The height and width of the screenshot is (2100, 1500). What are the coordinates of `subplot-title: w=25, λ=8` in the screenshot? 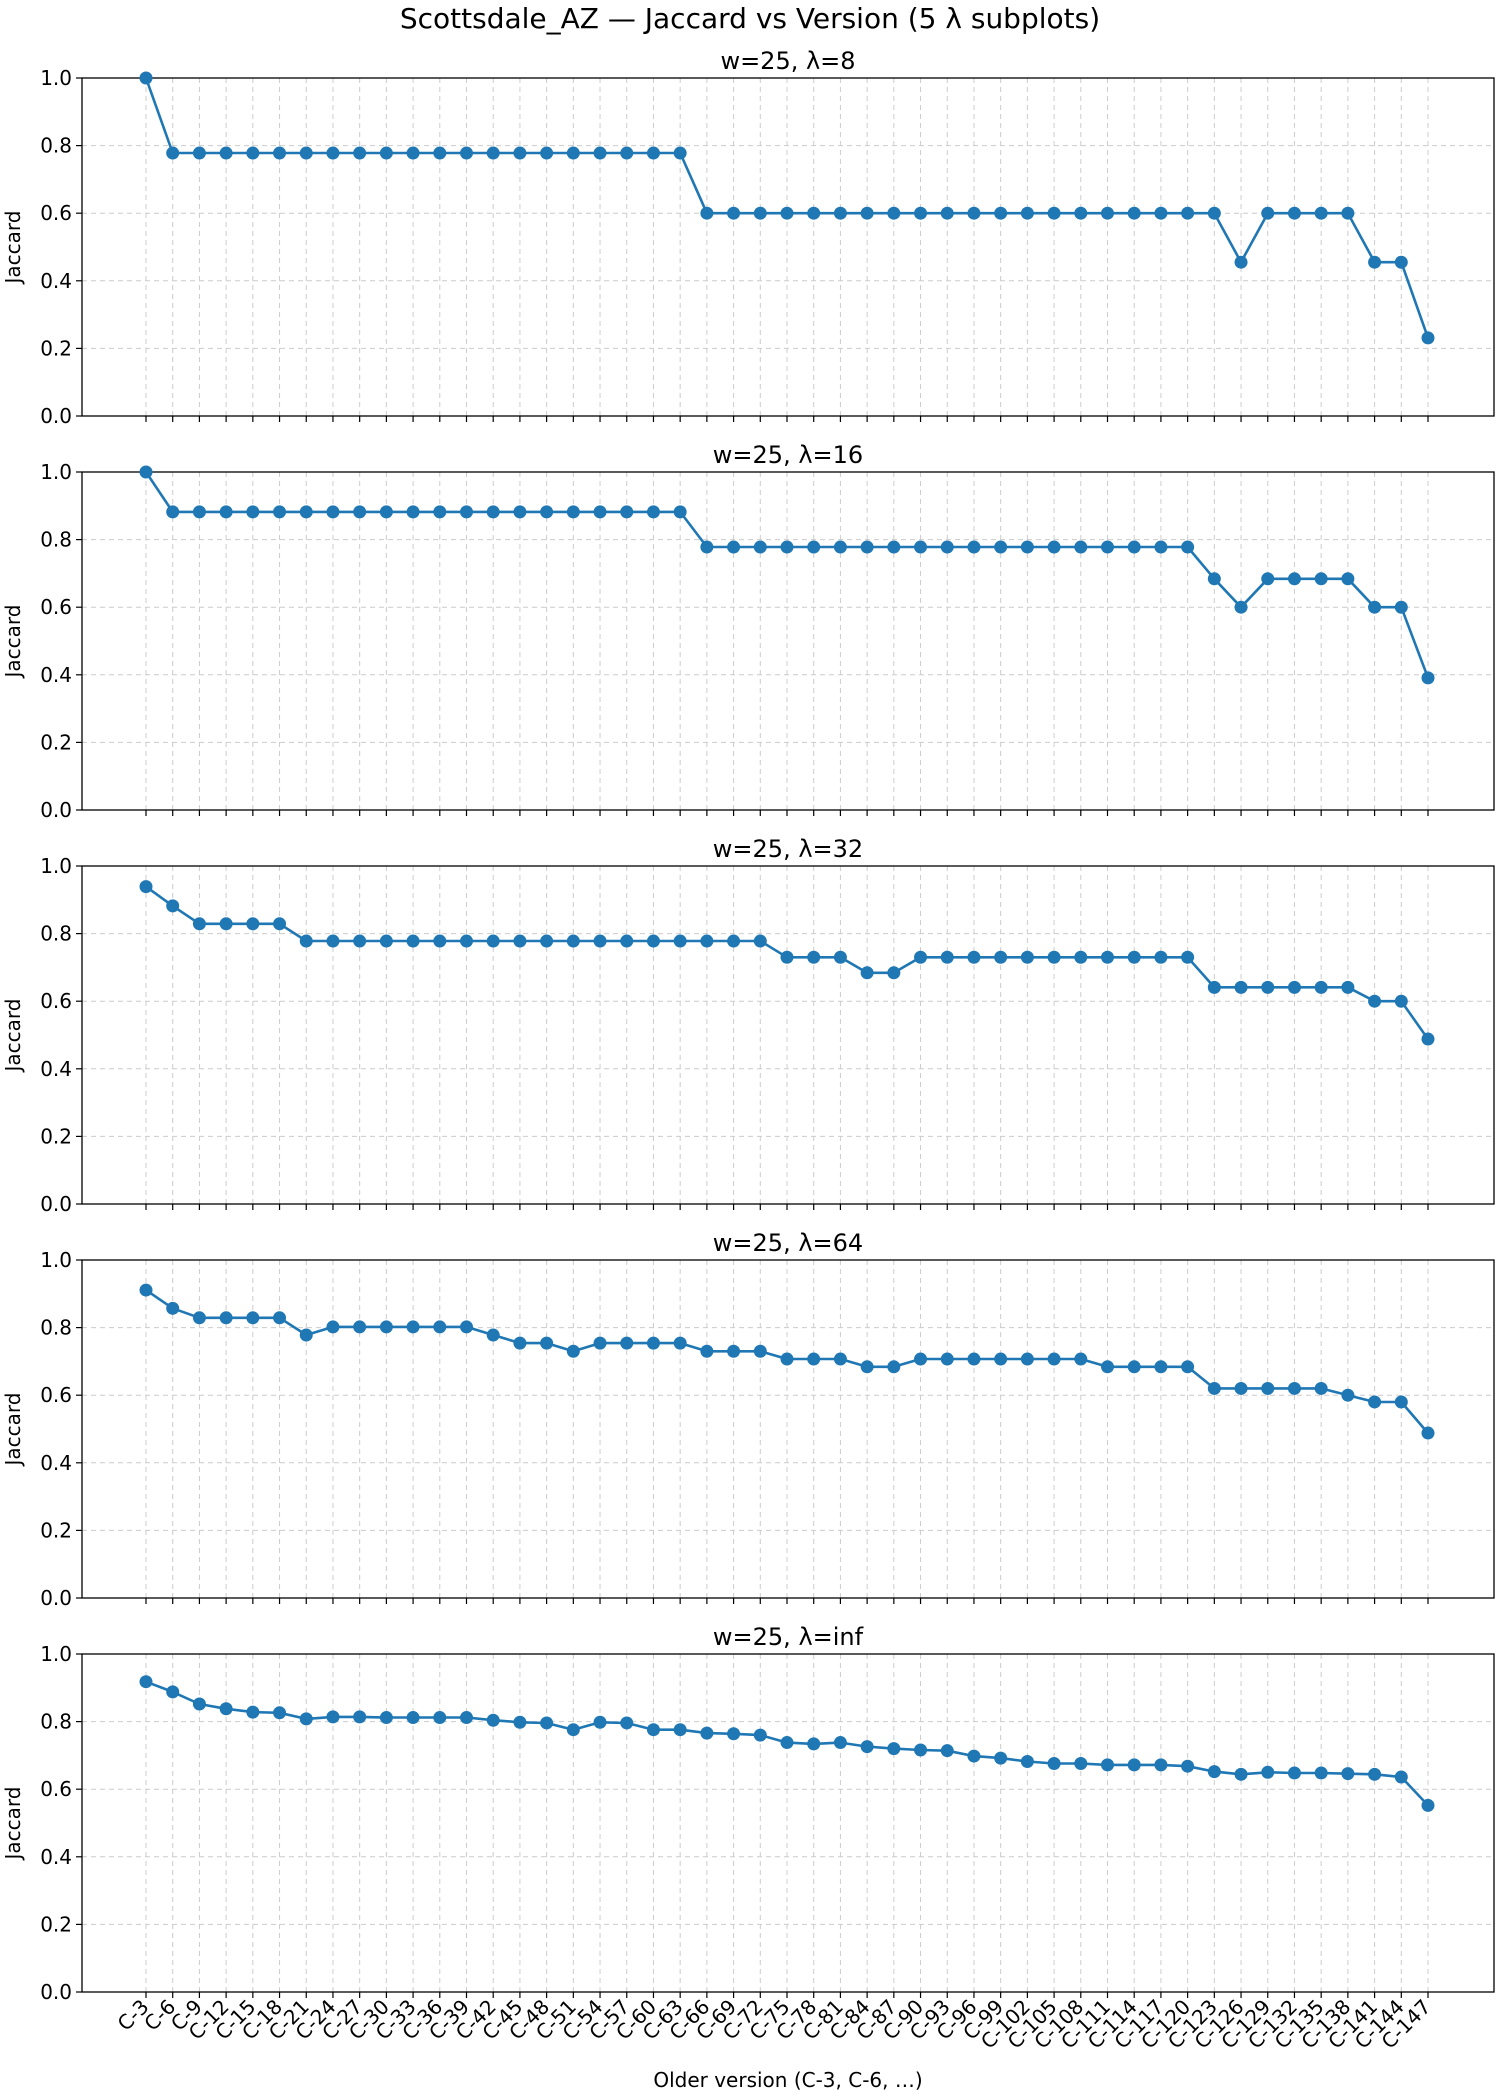 It's located at (787, 61).